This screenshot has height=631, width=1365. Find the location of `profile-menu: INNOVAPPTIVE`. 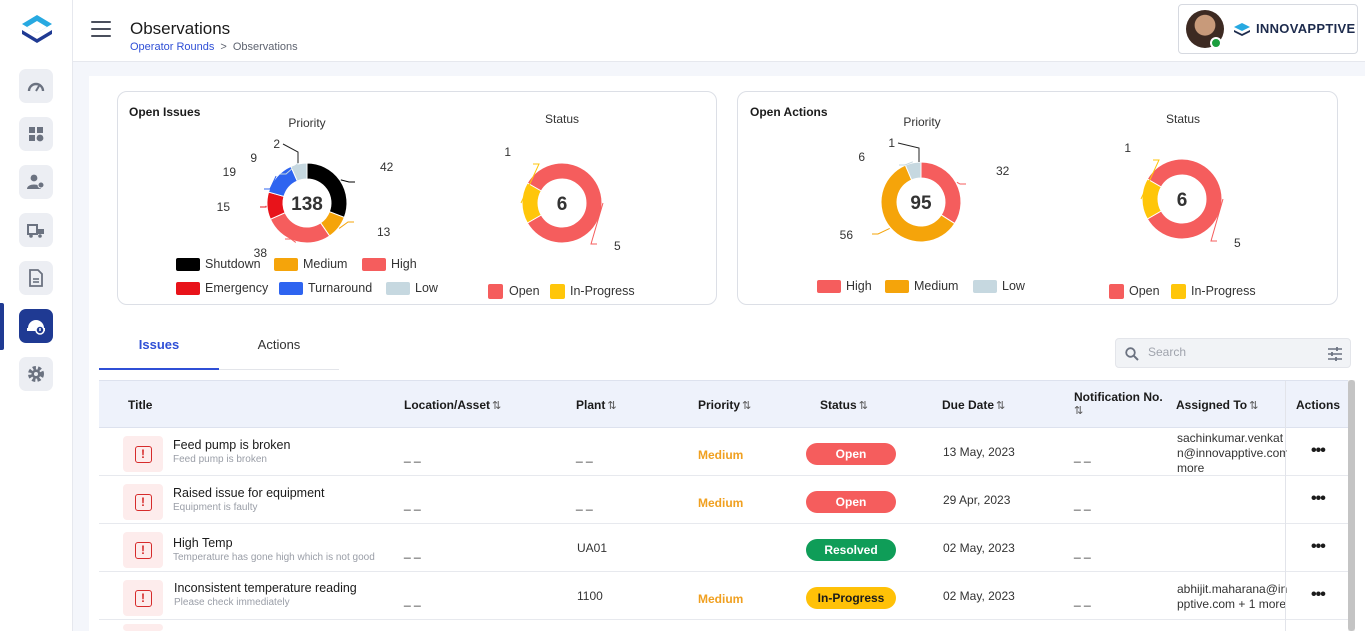

profile-menu: INNOVAPPTIVE is located at coordinates (1268, 29).